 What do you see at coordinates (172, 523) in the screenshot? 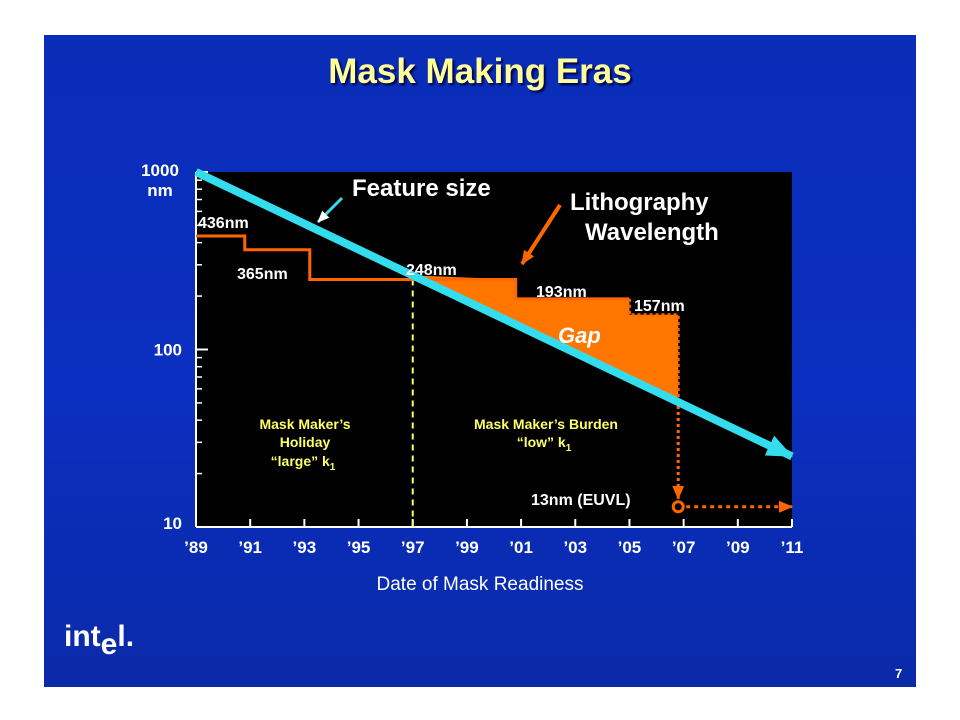
I see `y-tick-label: 10` at bounding box center [172, 523].